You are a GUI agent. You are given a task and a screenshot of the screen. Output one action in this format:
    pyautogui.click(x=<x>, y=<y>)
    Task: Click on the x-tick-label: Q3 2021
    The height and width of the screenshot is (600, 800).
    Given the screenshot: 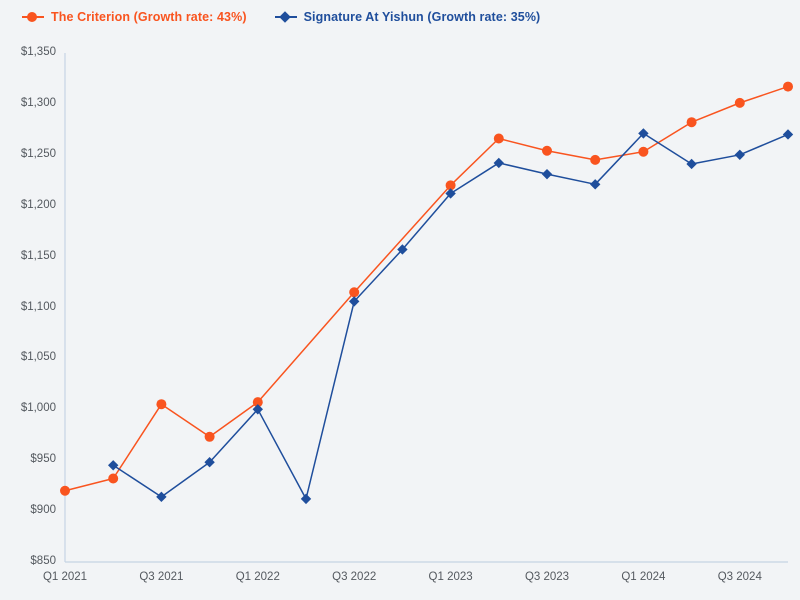 What is the action you would take?
    pyautogui.click(x=161, y=577)
    